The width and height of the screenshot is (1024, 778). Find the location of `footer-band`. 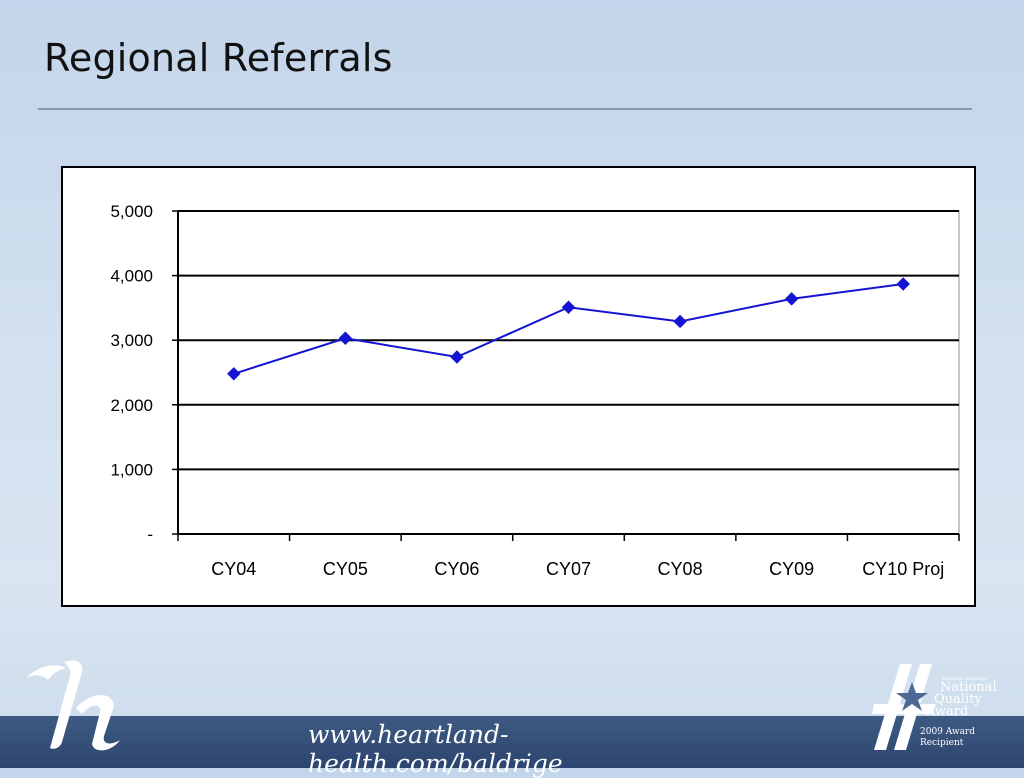

footer-band is located at coordinates (512, 742).